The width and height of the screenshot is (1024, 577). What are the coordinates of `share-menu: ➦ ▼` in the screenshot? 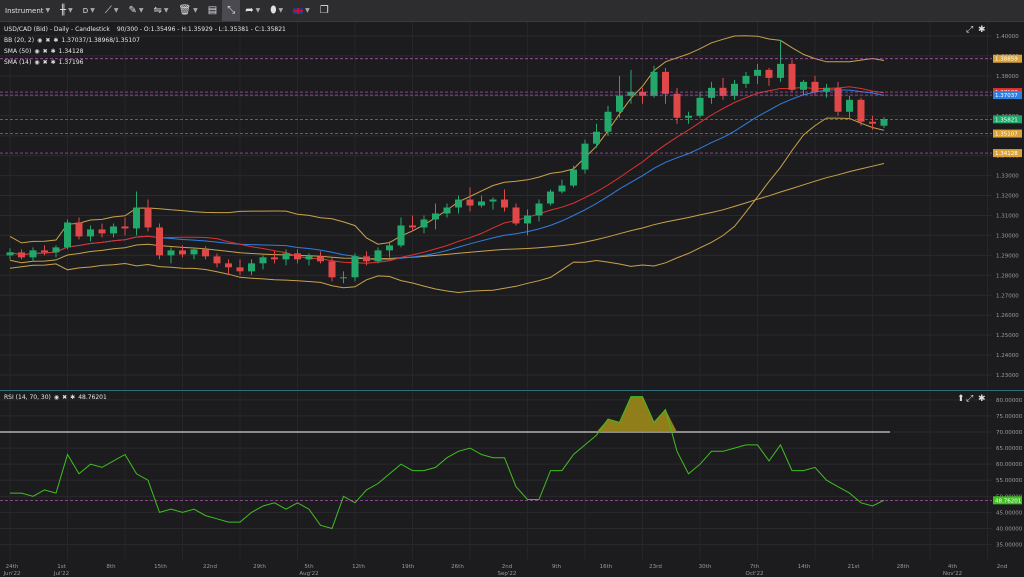 It's located at (252, 10).